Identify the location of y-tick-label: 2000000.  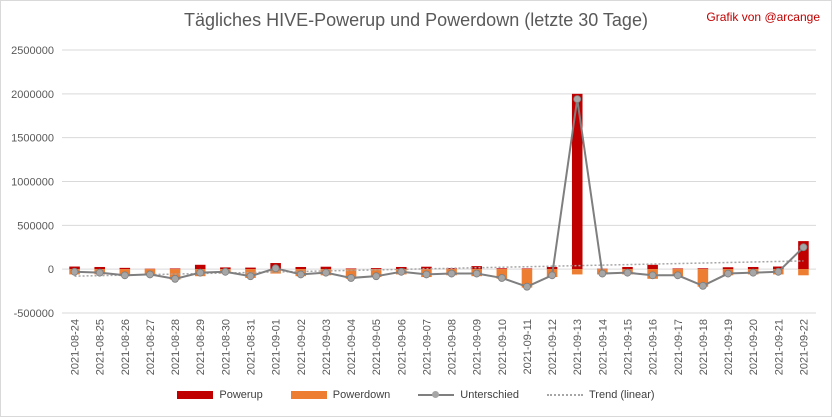
(32, 95).